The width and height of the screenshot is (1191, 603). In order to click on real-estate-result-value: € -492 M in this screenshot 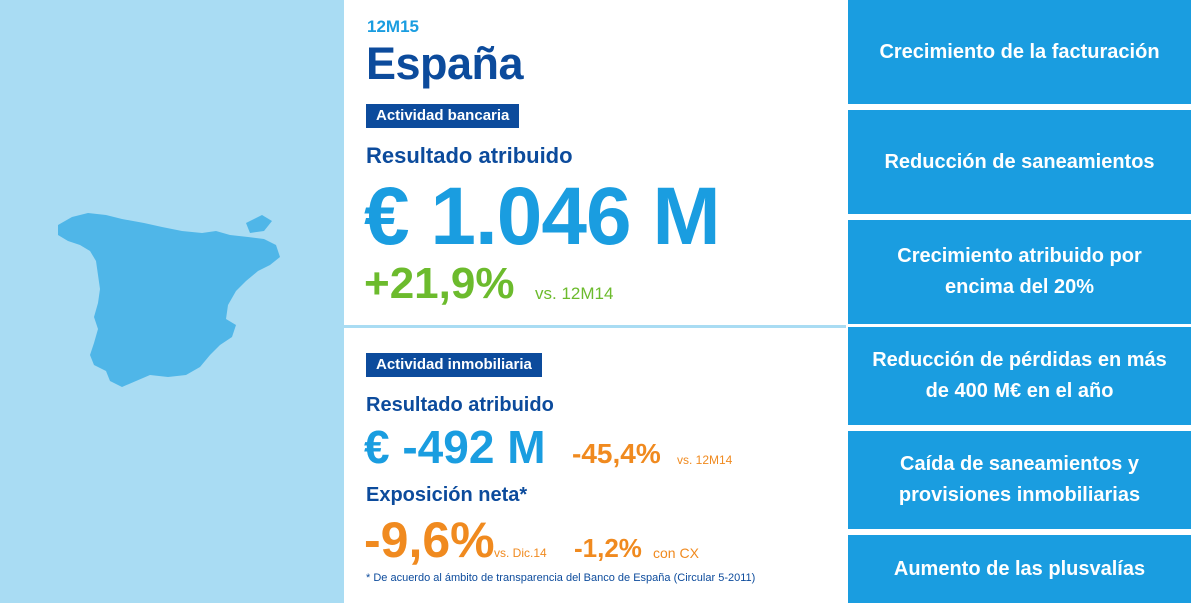, I will do `click(455, 447)`.